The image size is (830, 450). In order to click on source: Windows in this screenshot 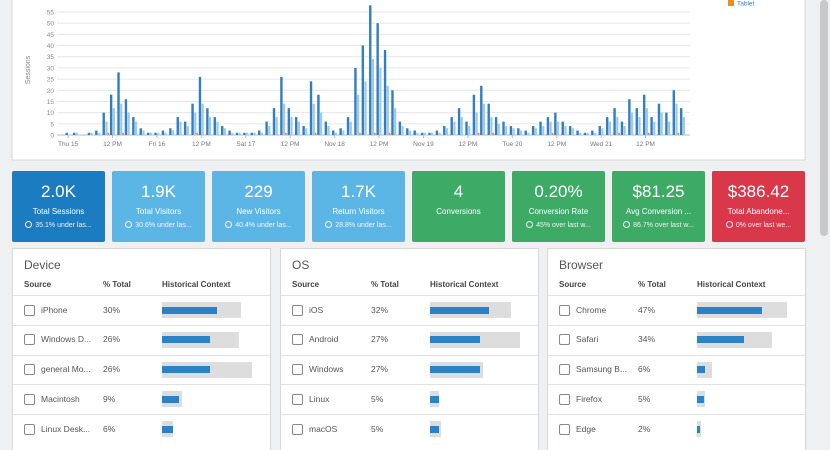, I will do `click(326, 369)`.